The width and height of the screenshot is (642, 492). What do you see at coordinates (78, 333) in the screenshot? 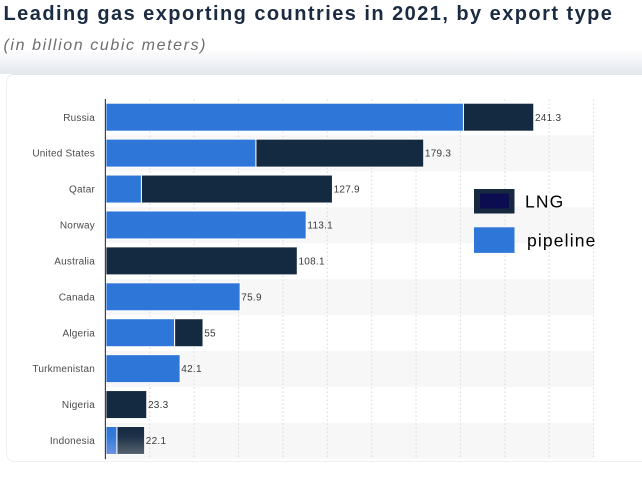
I see `svg-text: Algeria` at bounding box center [78, 333].